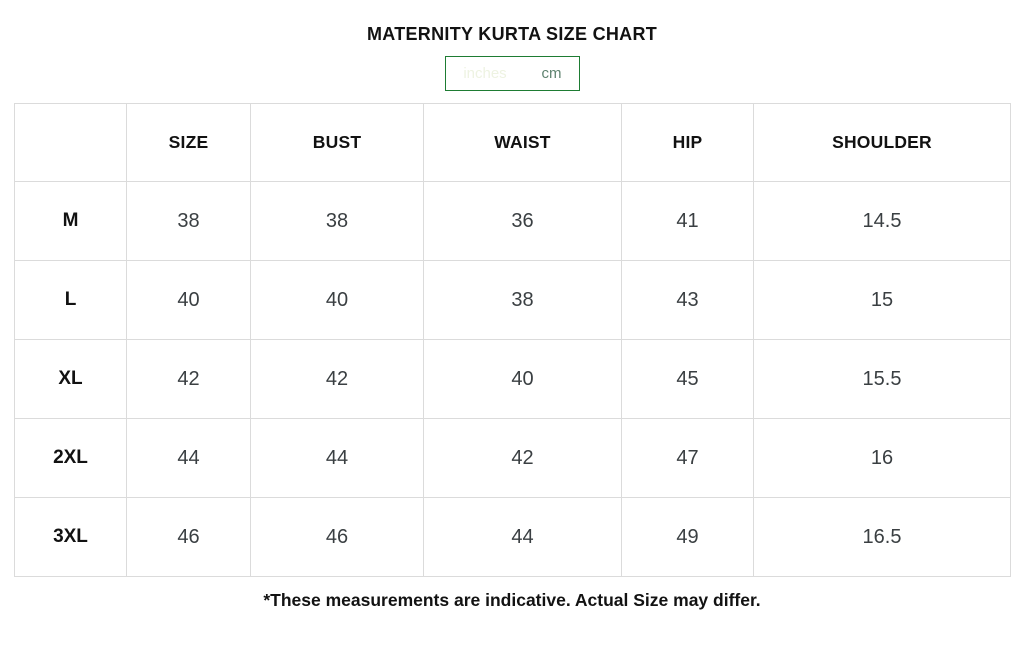 The width and height of the screenshot is (1024, 659). I want to click on unit-inches-button: inches, so click(485, 73).